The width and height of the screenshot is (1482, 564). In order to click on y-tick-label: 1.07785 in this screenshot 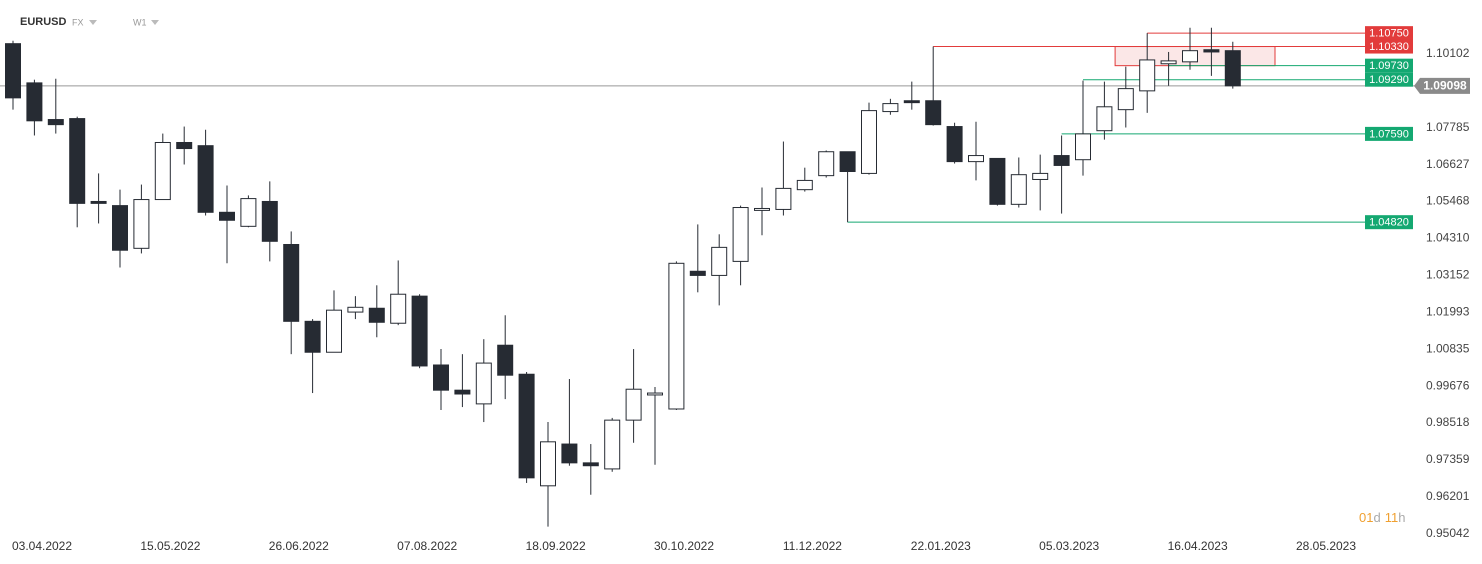, I will do `click(1448, 127)`.